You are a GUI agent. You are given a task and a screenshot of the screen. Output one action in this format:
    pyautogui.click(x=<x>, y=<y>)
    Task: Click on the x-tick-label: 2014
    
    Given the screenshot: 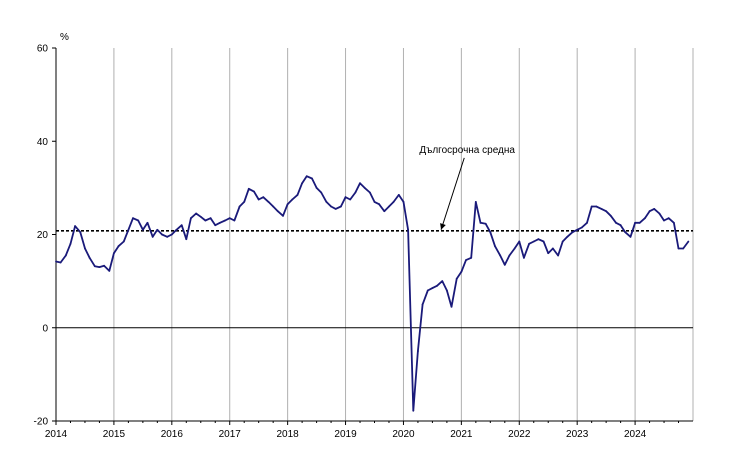 What is the action you would take?
    pyautogui.click(x=56, y=434)
    